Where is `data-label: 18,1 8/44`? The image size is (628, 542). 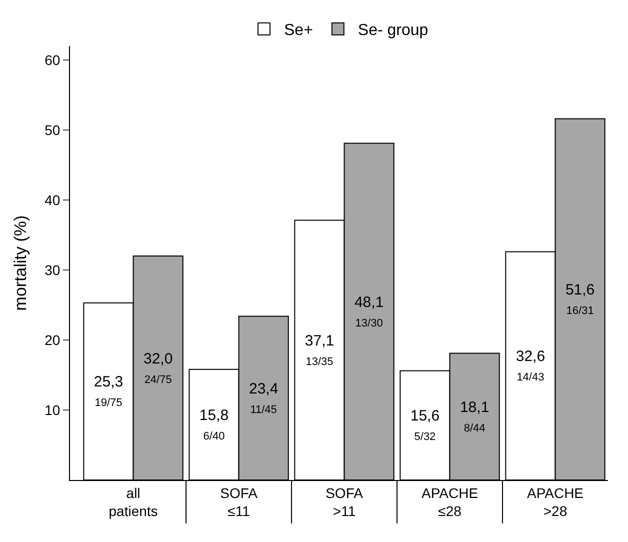 data-label: 18,1 8/44 is located at coordinates (475, 416).